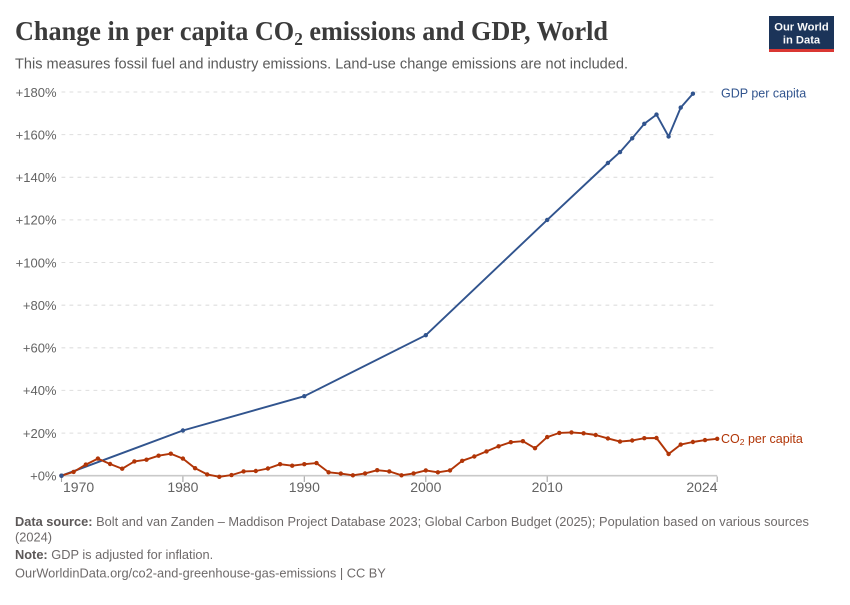  Describe the element at coordinates (43, 476) in the screenshot. I see `svg-text: +0%` at that location.